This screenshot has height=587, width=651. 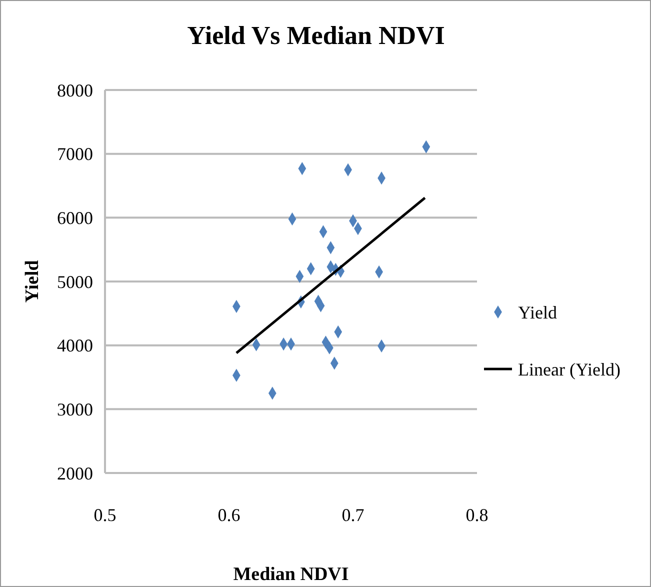 I want to click on x-tick-label: 0.8, so click(x=477, y=515).